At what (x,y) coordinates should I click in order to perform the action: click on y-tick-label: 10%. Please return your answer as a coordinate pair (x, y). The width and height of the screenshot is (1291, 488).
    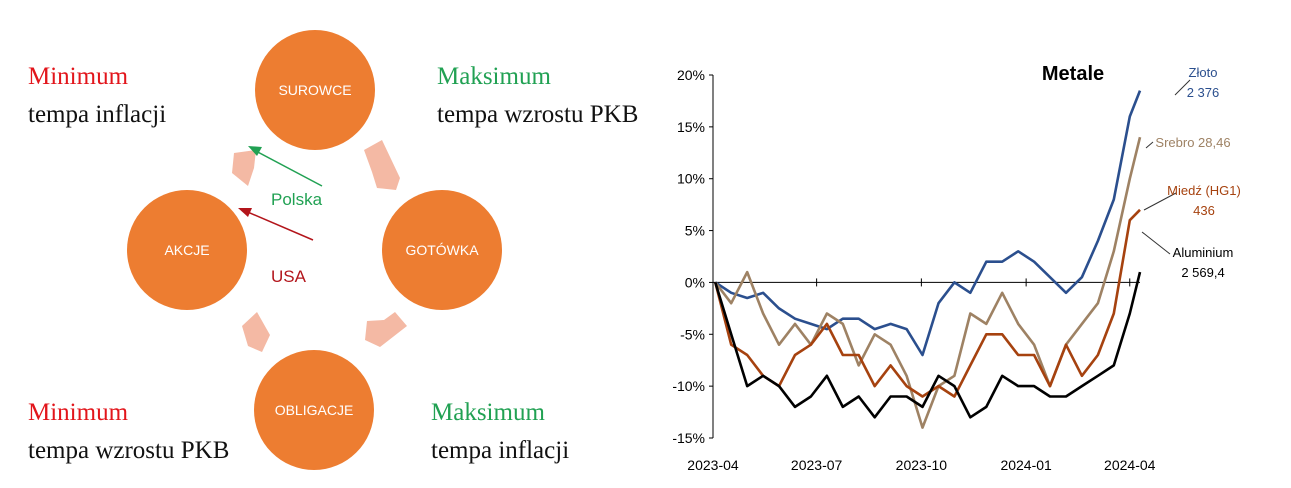
    Looking at the image, I should click on (691, 179).